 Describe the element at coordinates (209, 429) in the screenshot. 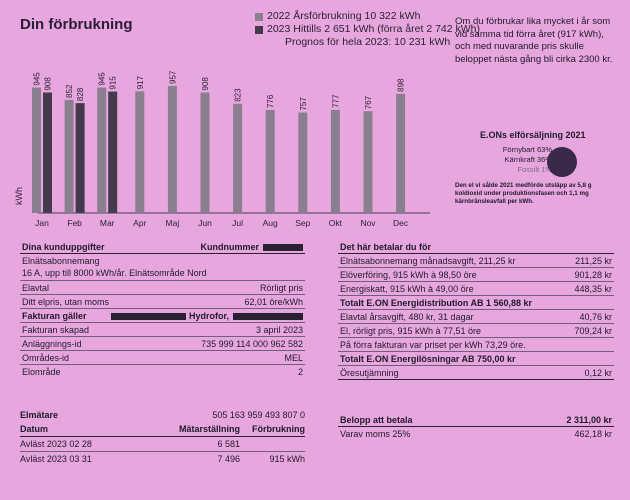

I see `meter-col-reading: Mätarställning` at that location.